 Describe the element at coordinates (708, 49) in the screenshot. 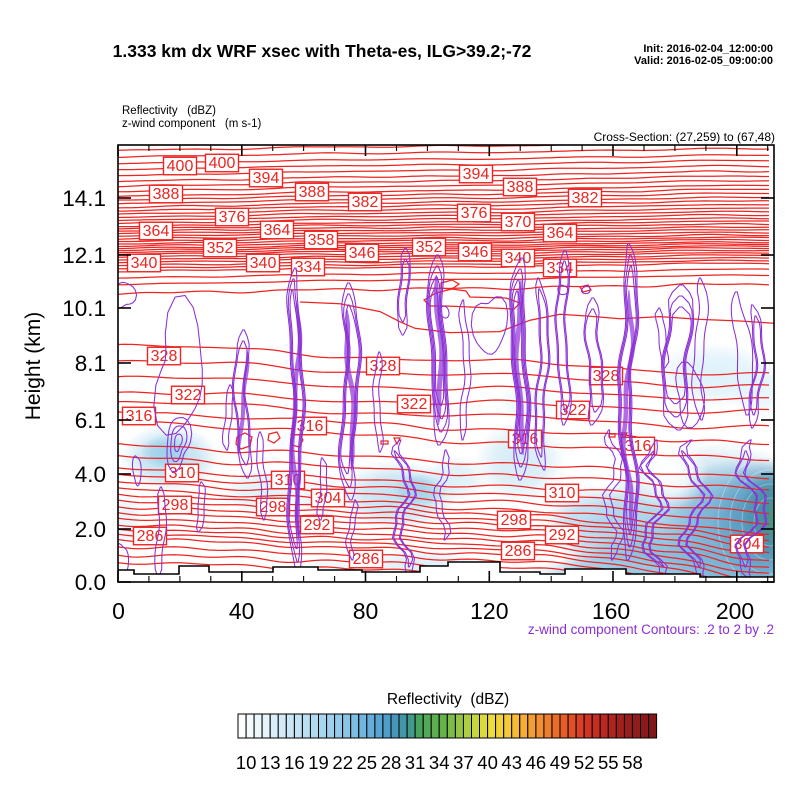

I see `svg-text: Init: 2016-02-04_12:00:00` at that location.